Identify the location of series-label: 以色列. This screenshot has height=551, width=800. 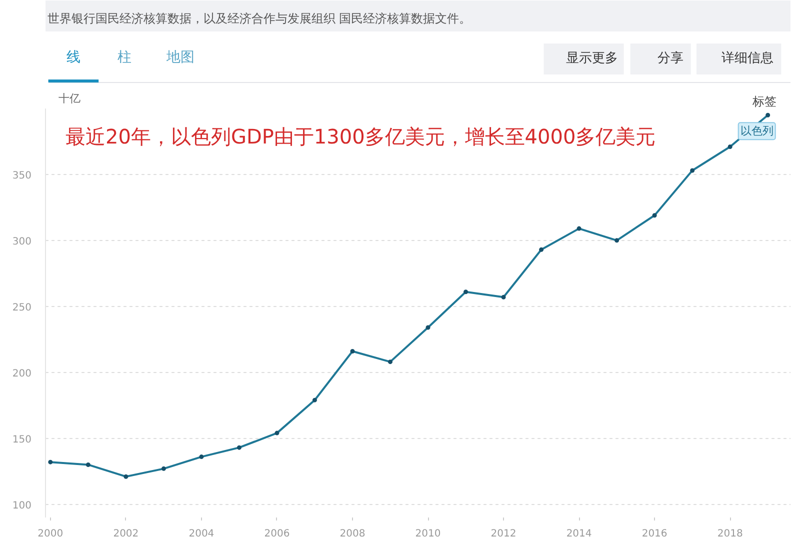
(757, 131).